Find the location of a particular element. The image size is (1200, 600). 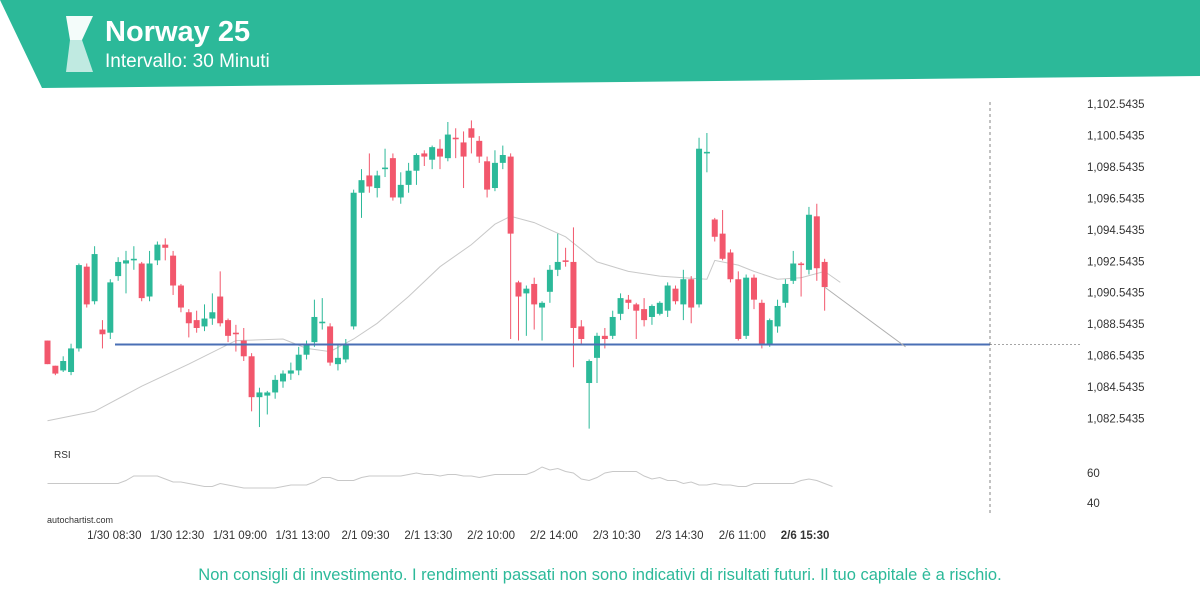

y-tick-label: 1,102.5435 is located at coordinates (1116, 105).